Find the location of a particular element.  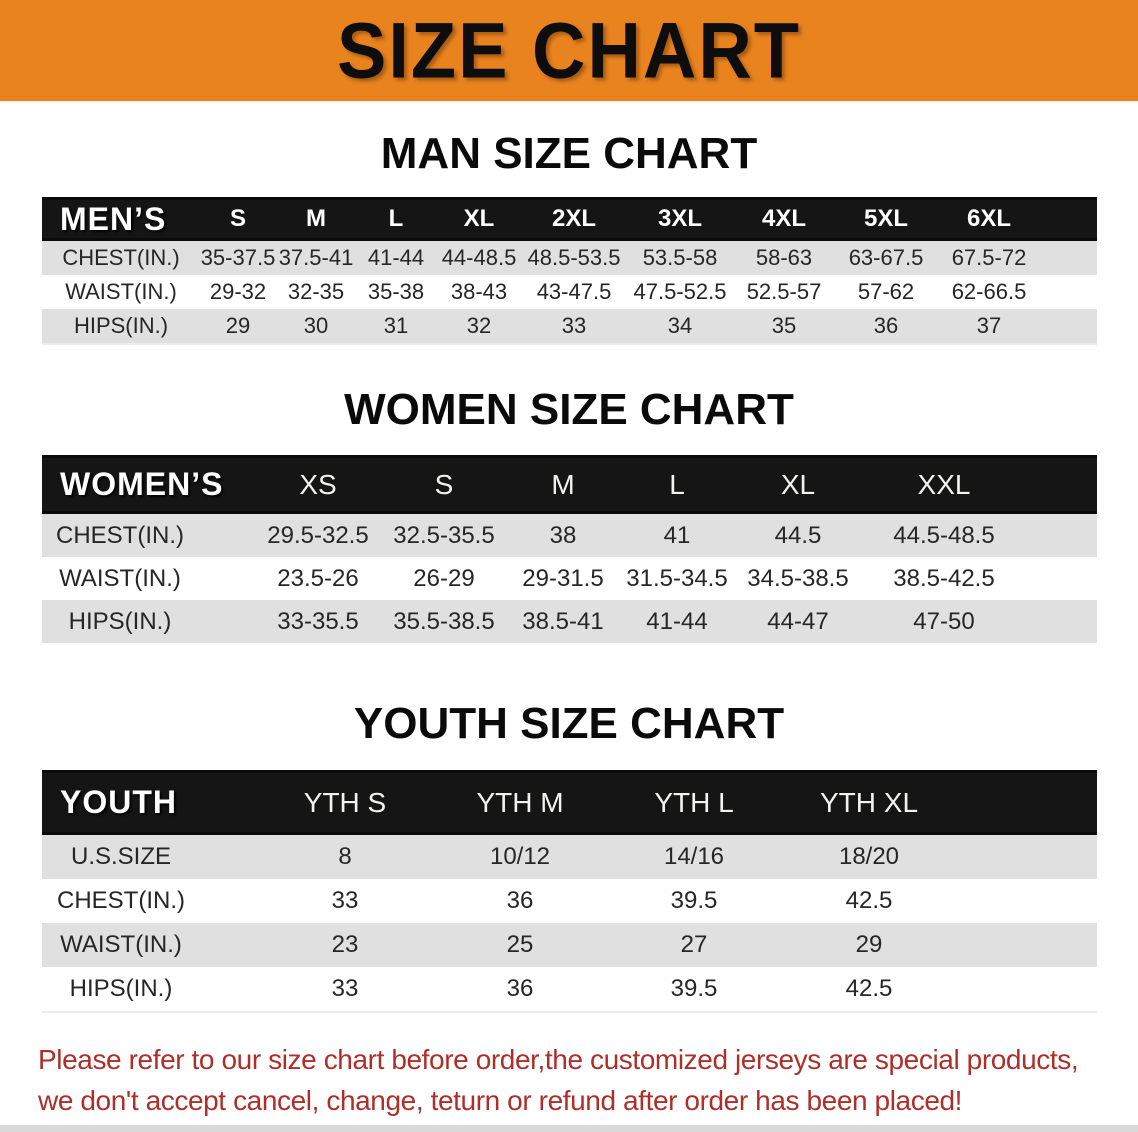

cell: 67.5-72 is located at coordinates (989, 256).